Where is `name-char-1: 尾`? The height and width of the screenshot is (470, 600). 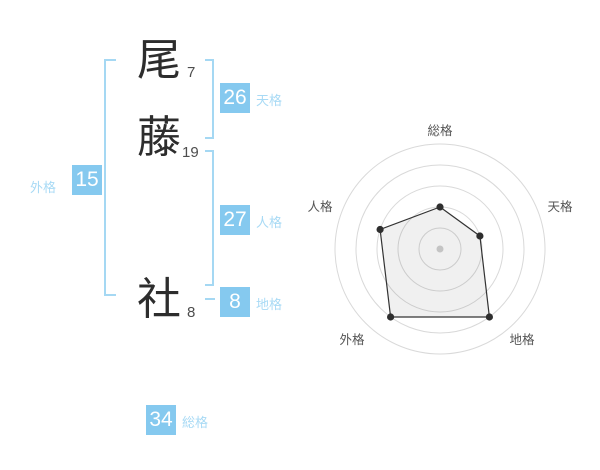
name-char-1: 尾 is located at coordinates (159, 60).